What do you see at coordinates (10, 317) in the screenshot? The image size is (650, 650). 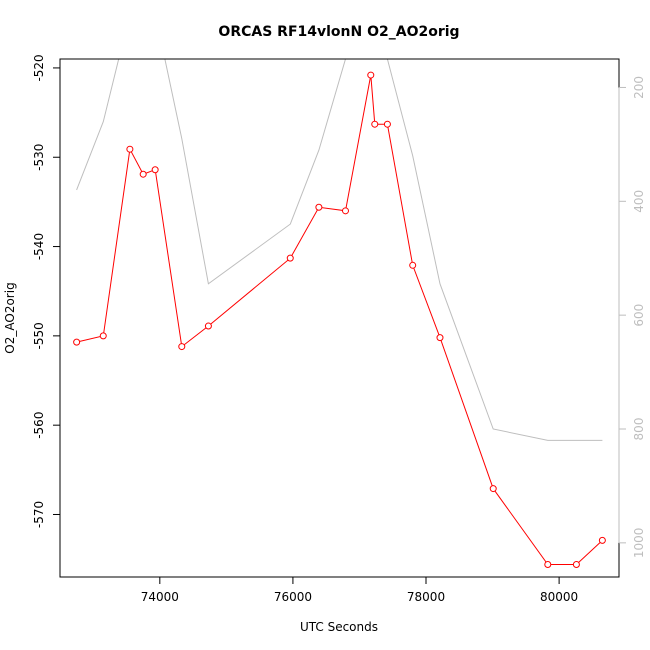 I see `y-axis-title: O2_AO2orig` at bounding box center [10, 317].